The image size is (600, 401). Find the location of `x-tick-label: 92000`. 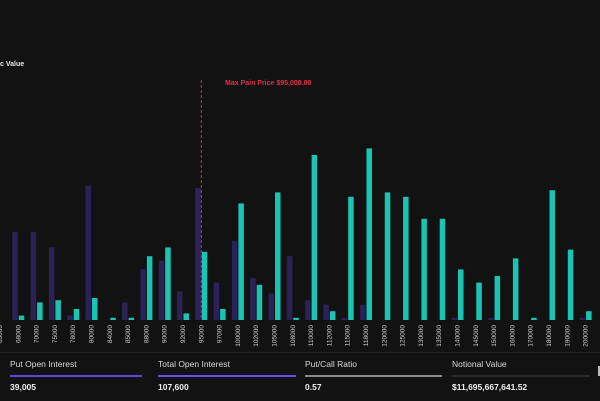

x-tick-label: 92000 is located at coordinates (183, 334).